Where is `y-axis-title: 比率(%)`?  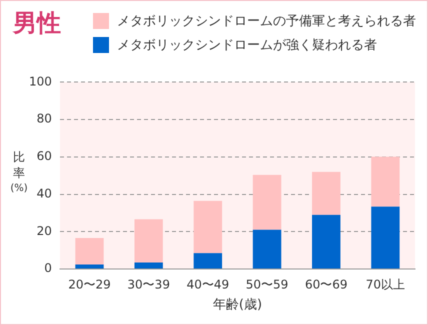
y-axis-title: 比率(%) is located at coordinates (19, 172).